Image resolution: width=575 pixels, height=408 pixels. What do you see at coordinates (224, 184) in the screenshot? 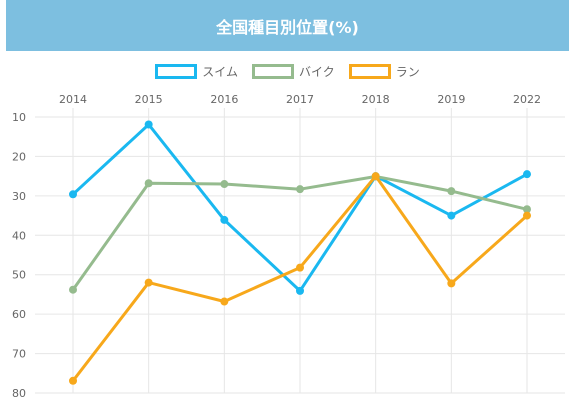
I see `data-point-bike-2016` at bounding box center [224, 184].